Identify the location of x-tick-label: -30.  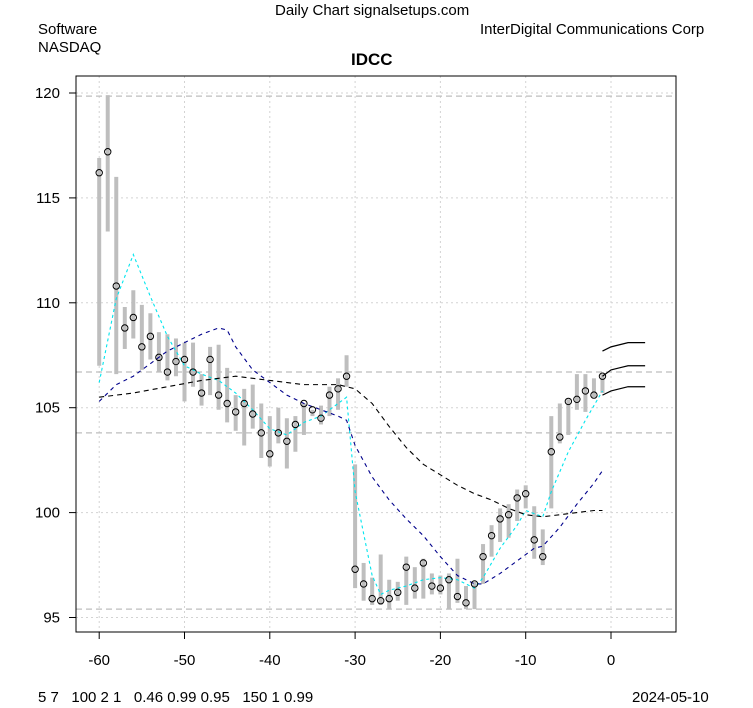
(355, 660).